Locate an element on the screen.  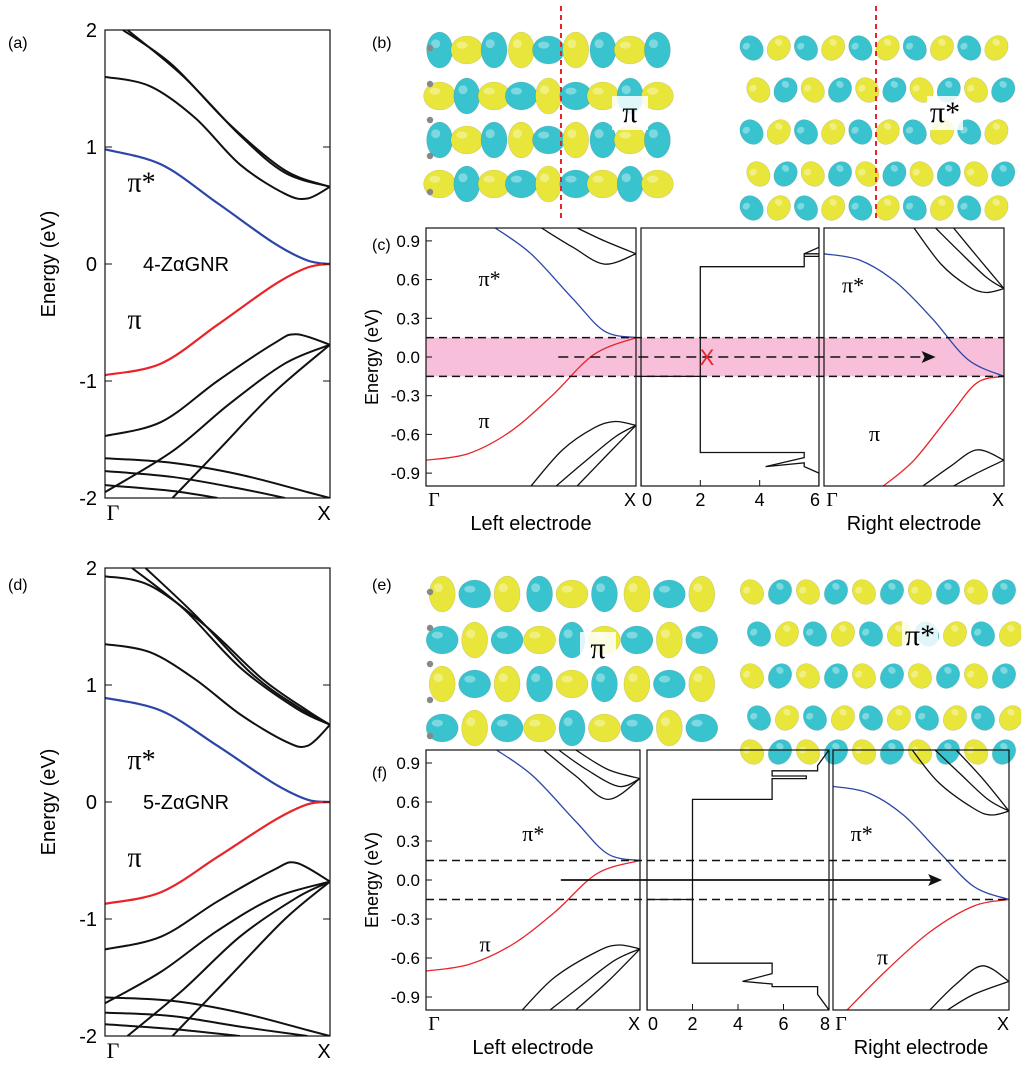
y-axis-label: Energy (eV) is located at coordinates (372, 880).